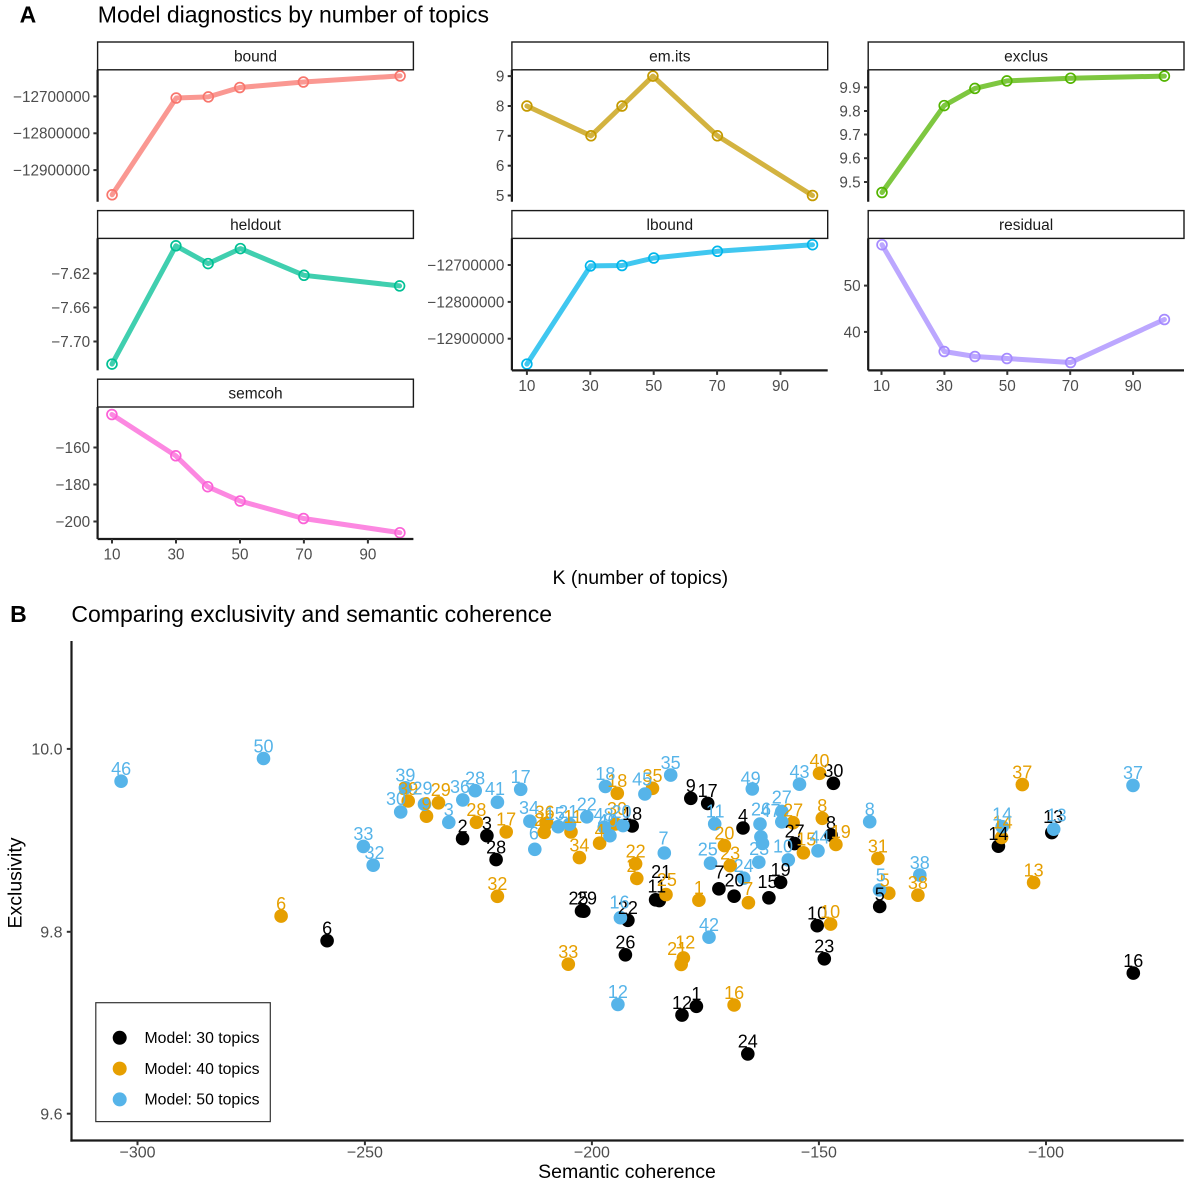  I want to click on svg-text: −160, so click(73, 448).